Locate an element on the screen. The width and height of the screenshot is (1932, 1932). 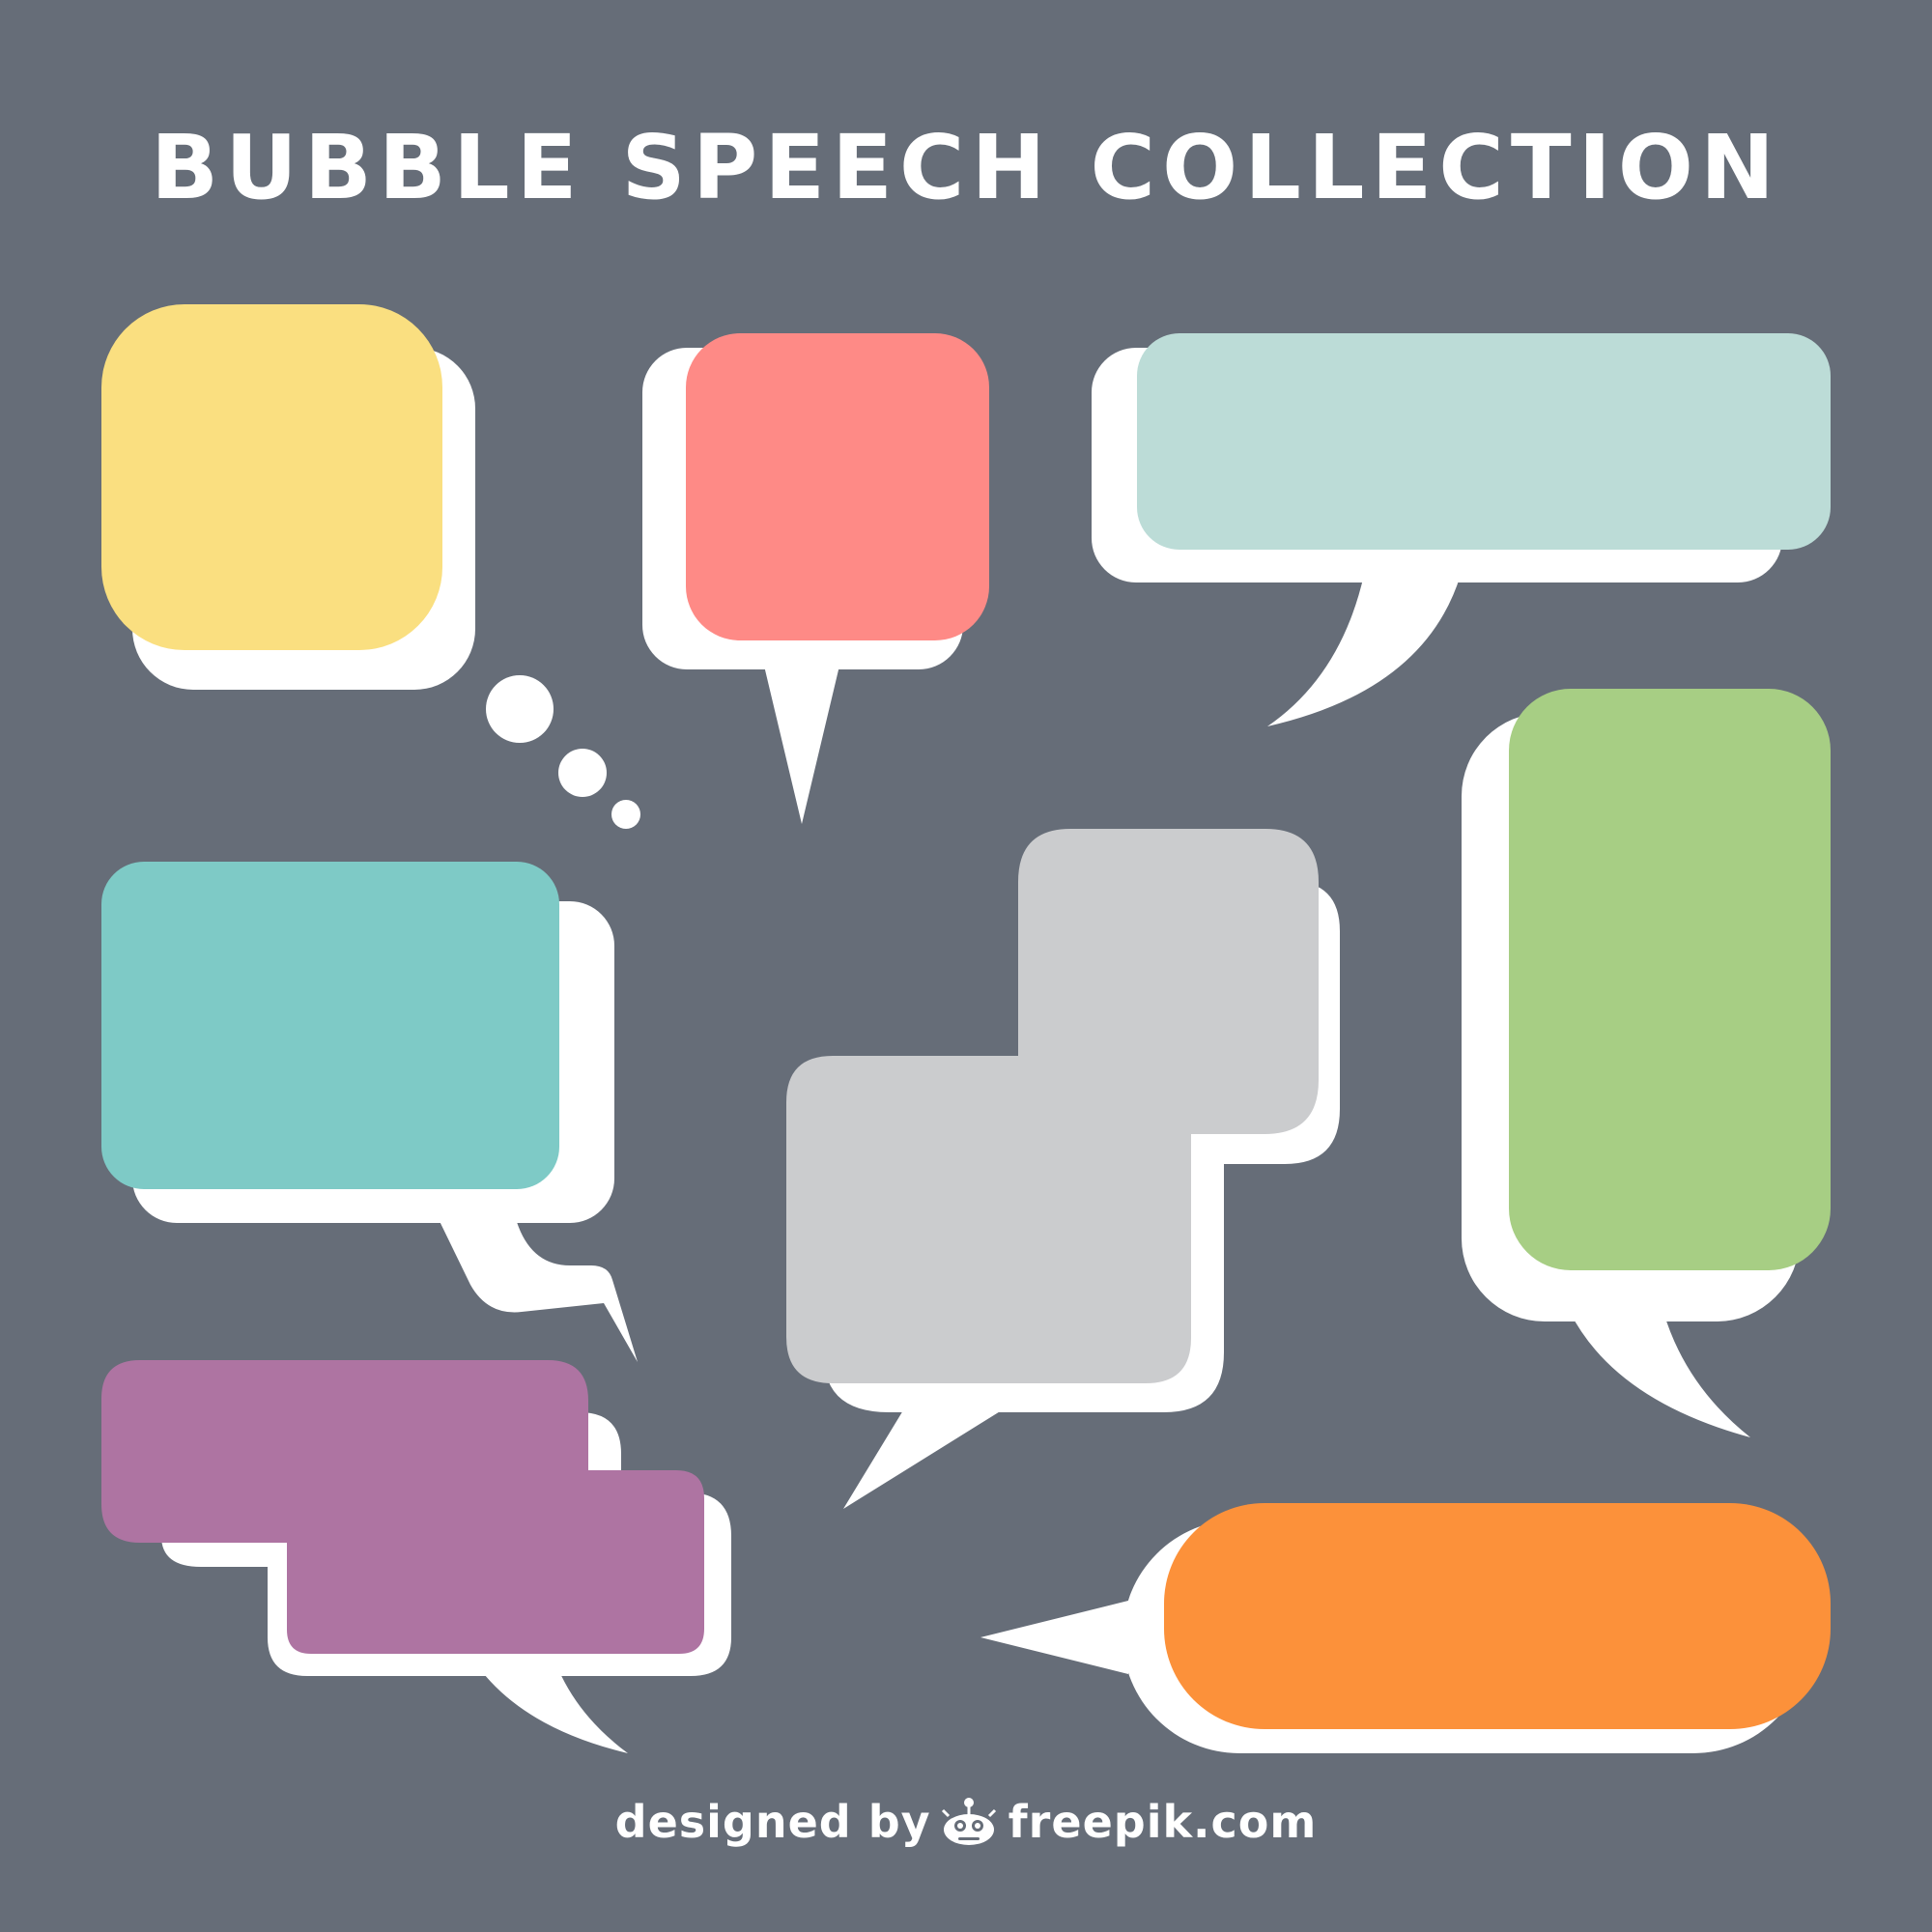
yellow-bubble is located at coordinates (271, 477).